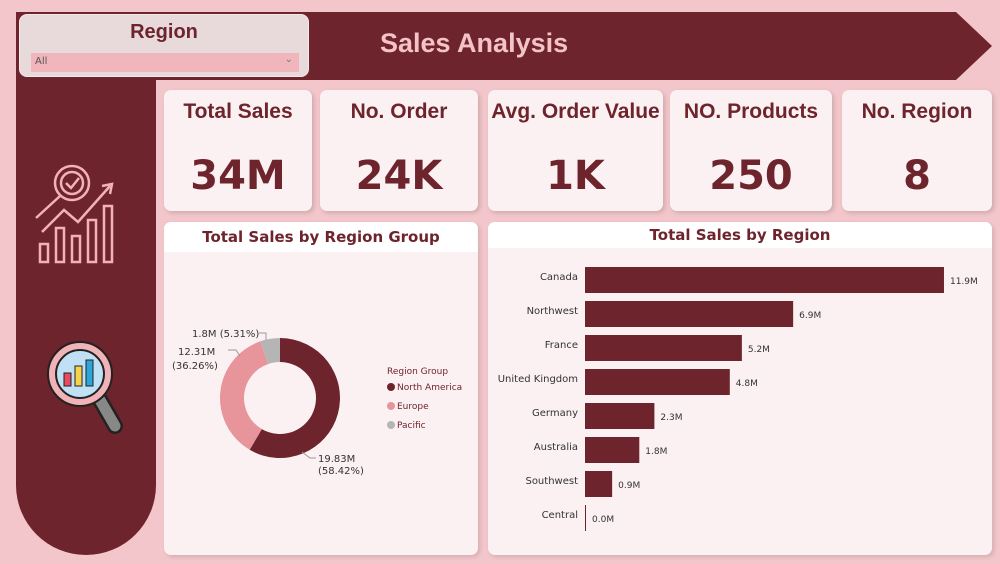  I want to click on kpi-card: Avg. Order Value 1K, so click(575, 150).